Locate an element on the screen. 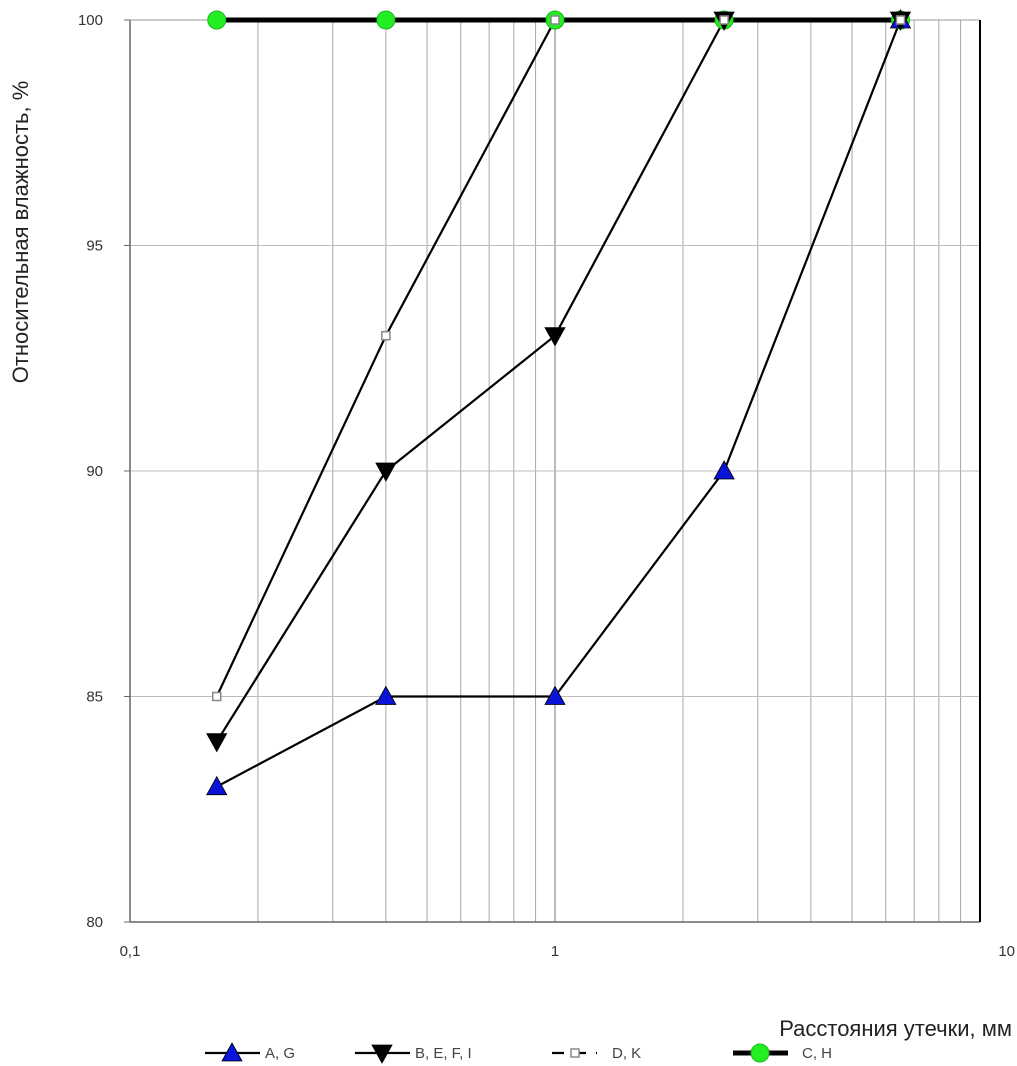  legend-label: A, G is located at coordinates (280, 1053).